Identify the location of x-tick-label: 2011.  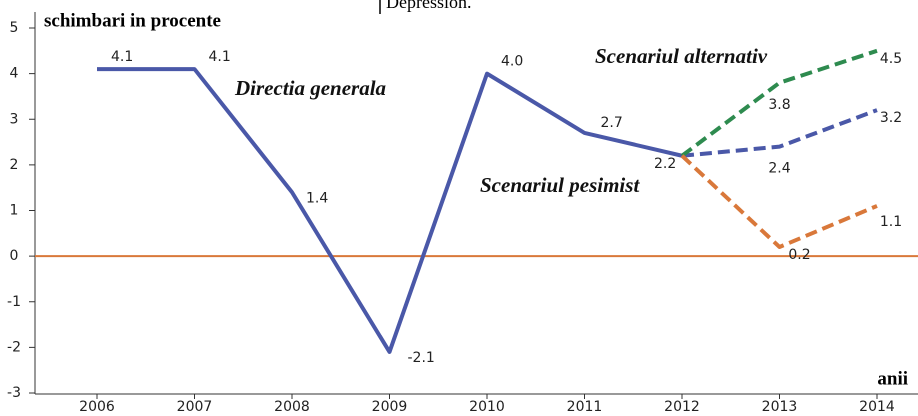
(585, 407).